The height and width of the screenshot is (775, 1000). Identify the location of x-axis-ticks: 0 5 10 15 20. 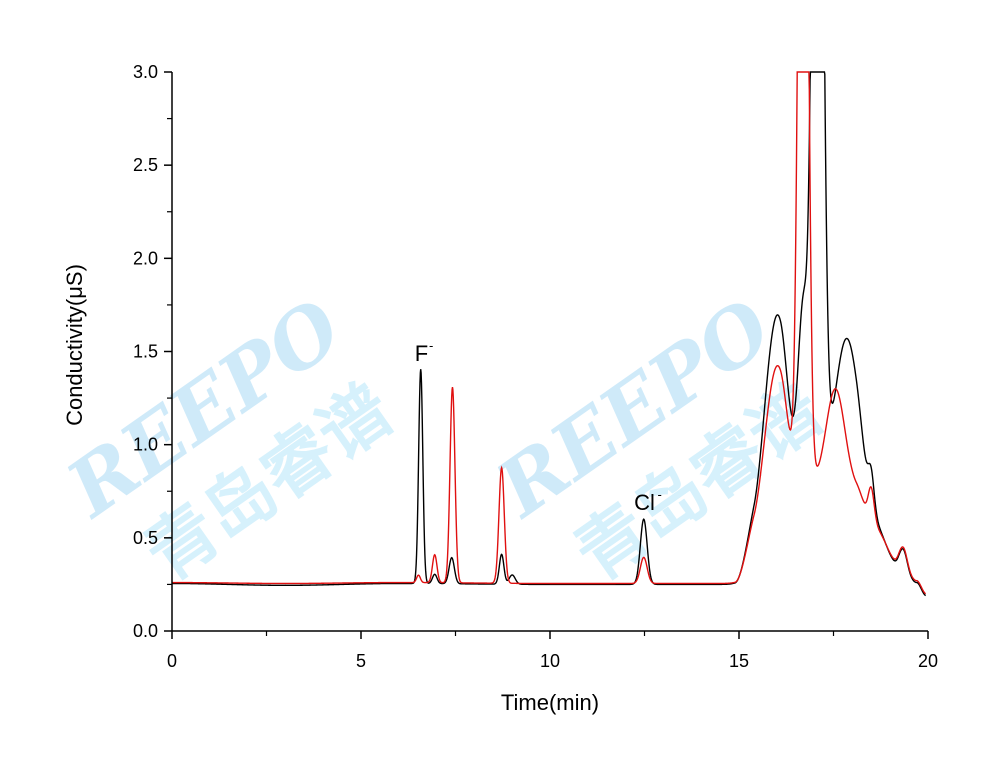
(552, 651).